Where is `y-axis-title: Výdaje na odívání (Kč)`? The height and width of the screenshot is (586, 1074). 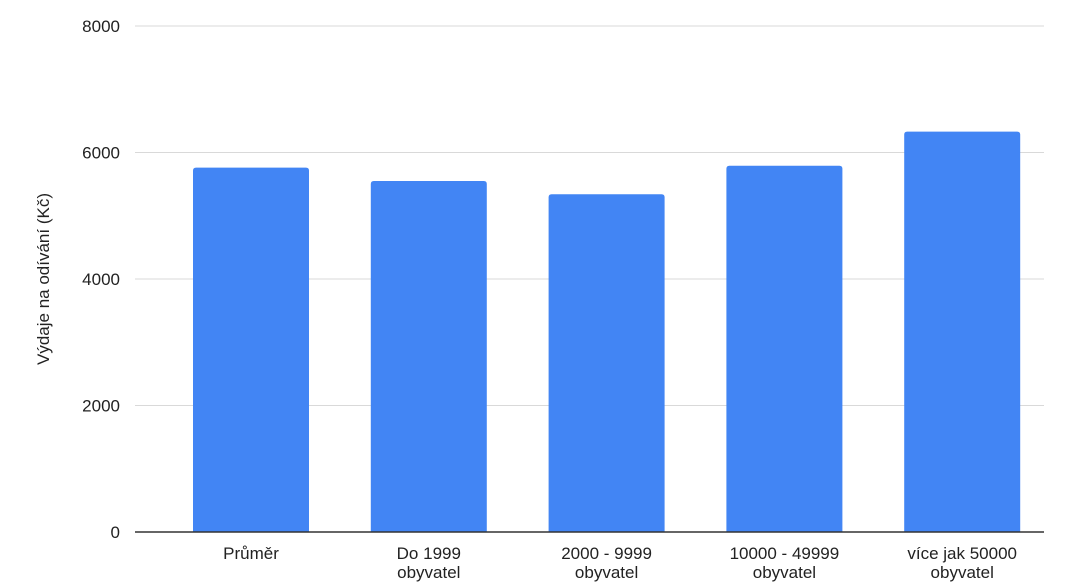
y-axis-title: Výdaje na odívání (Kč) is located at coordinates (43, 279).